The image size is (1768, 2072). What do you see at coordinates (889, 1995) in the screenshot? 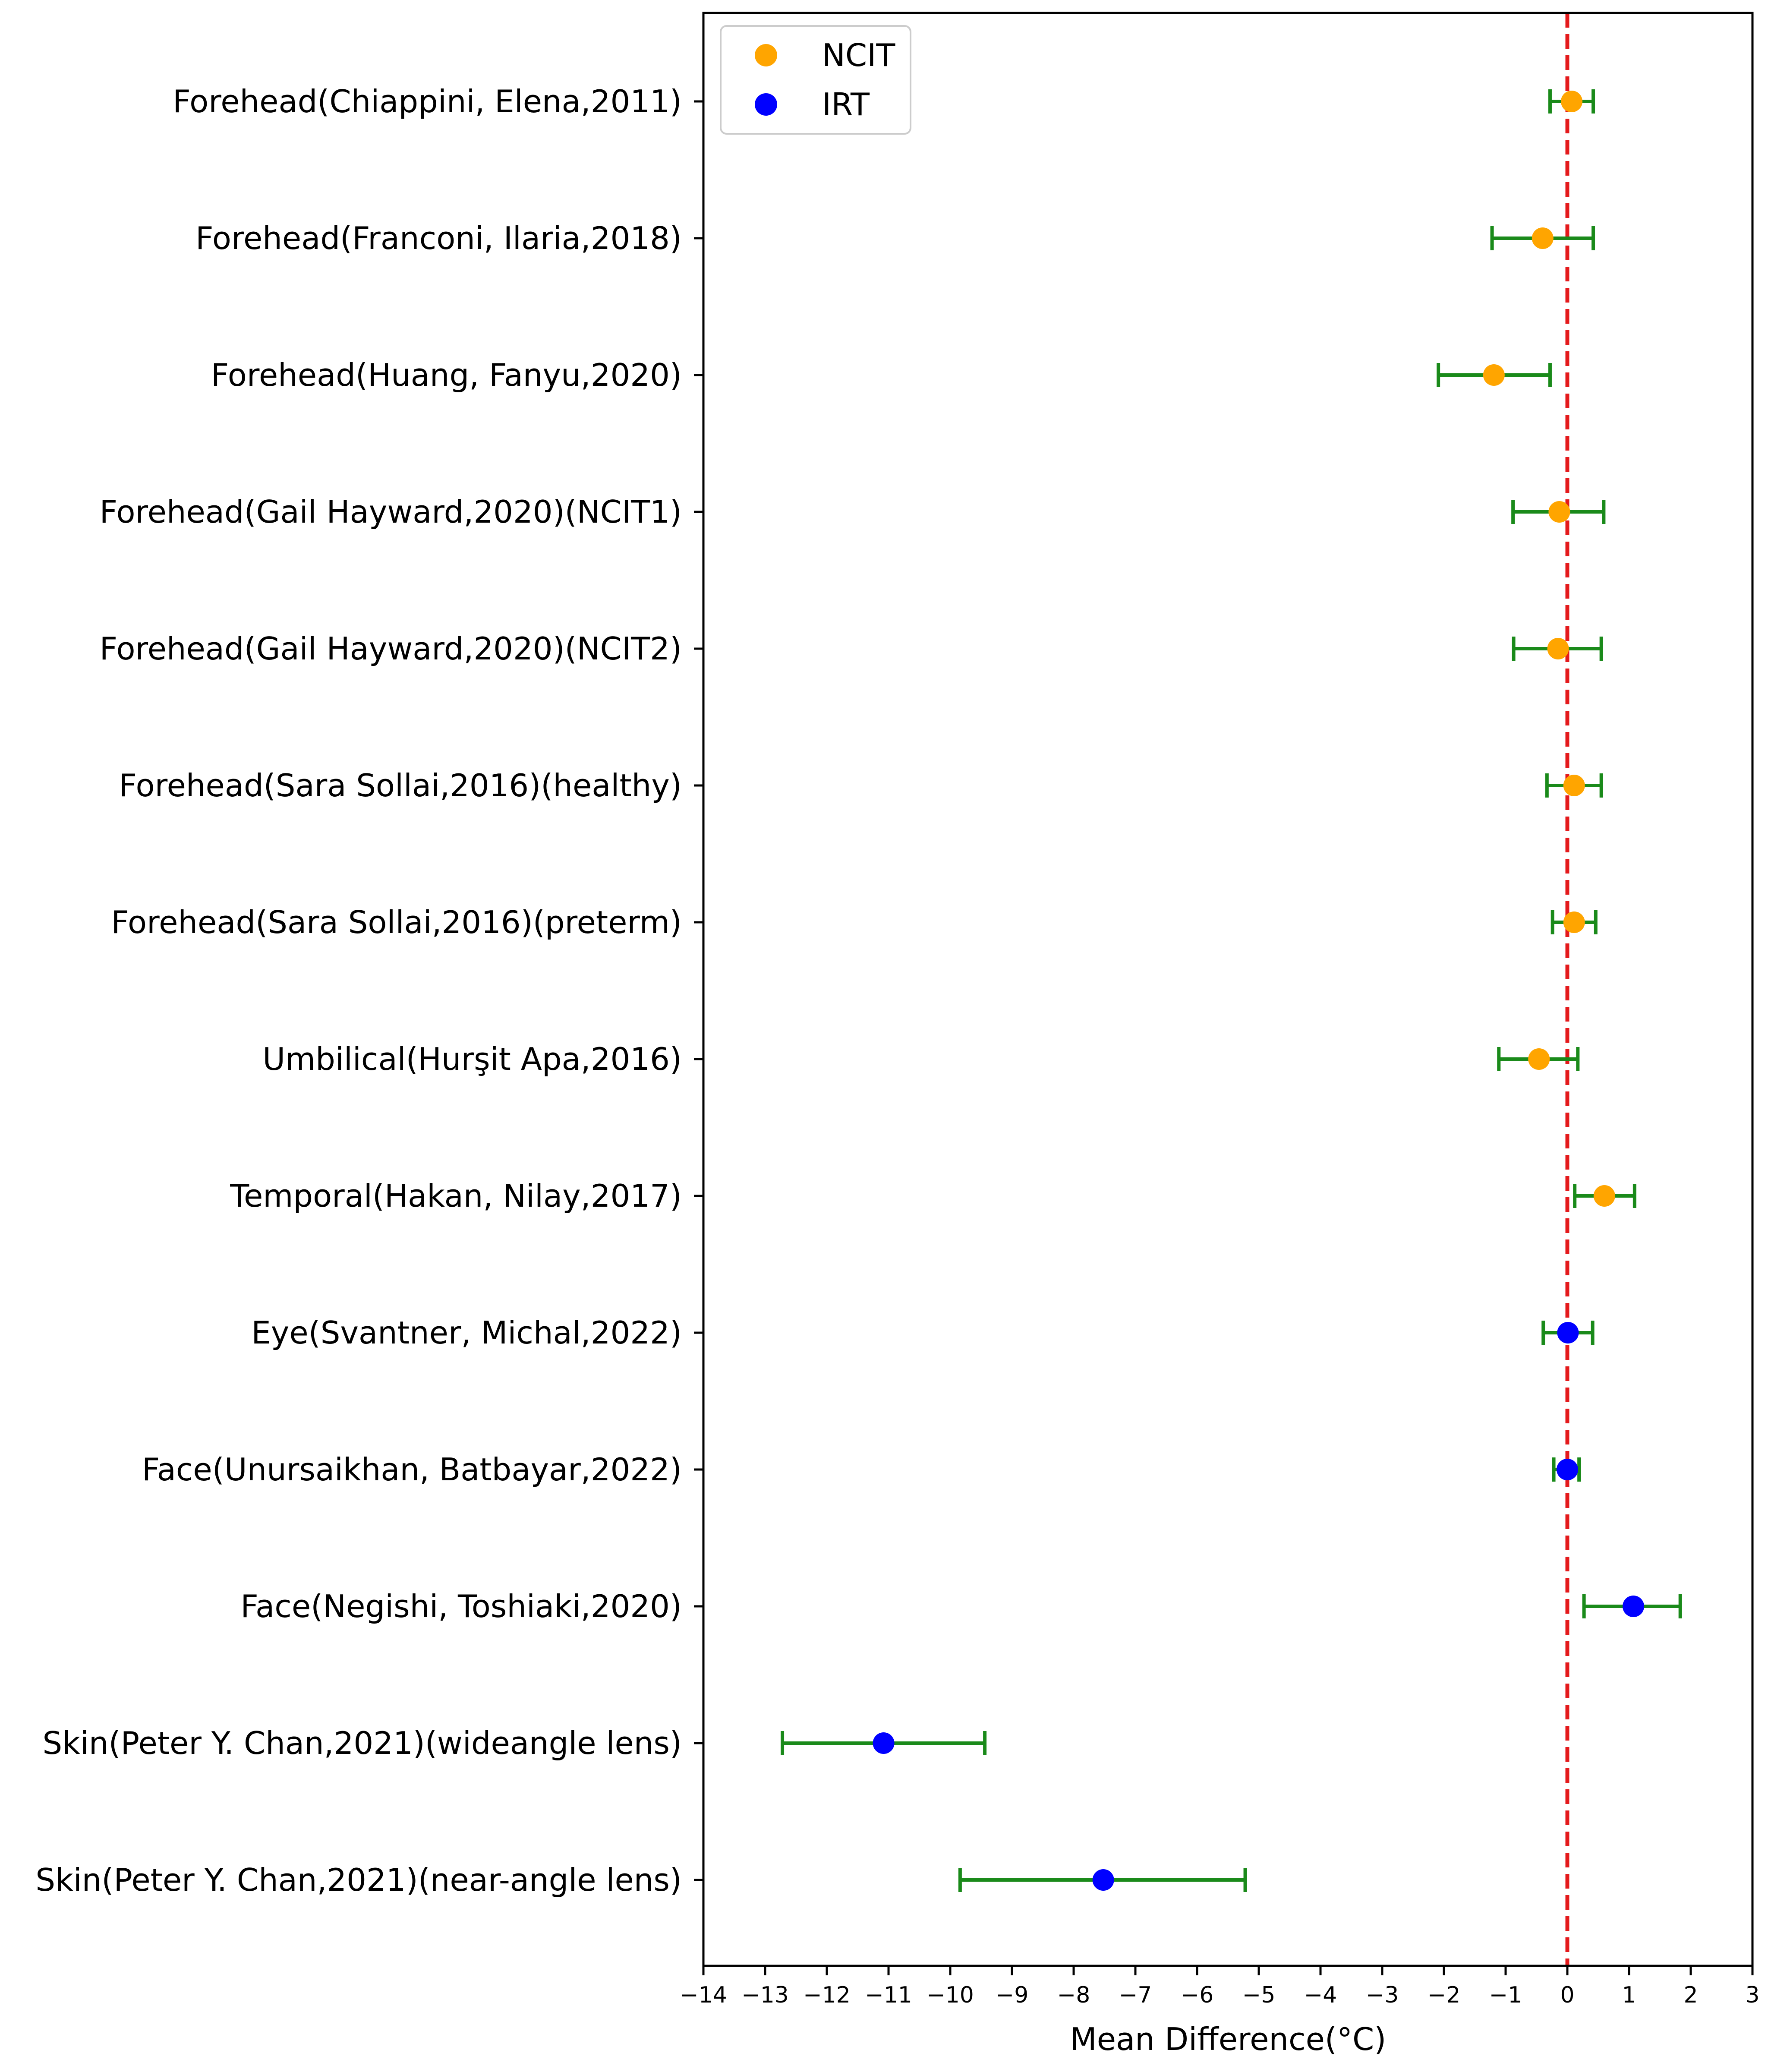
I see `x-tick-label: −11` at bounding box center [889, 1995].